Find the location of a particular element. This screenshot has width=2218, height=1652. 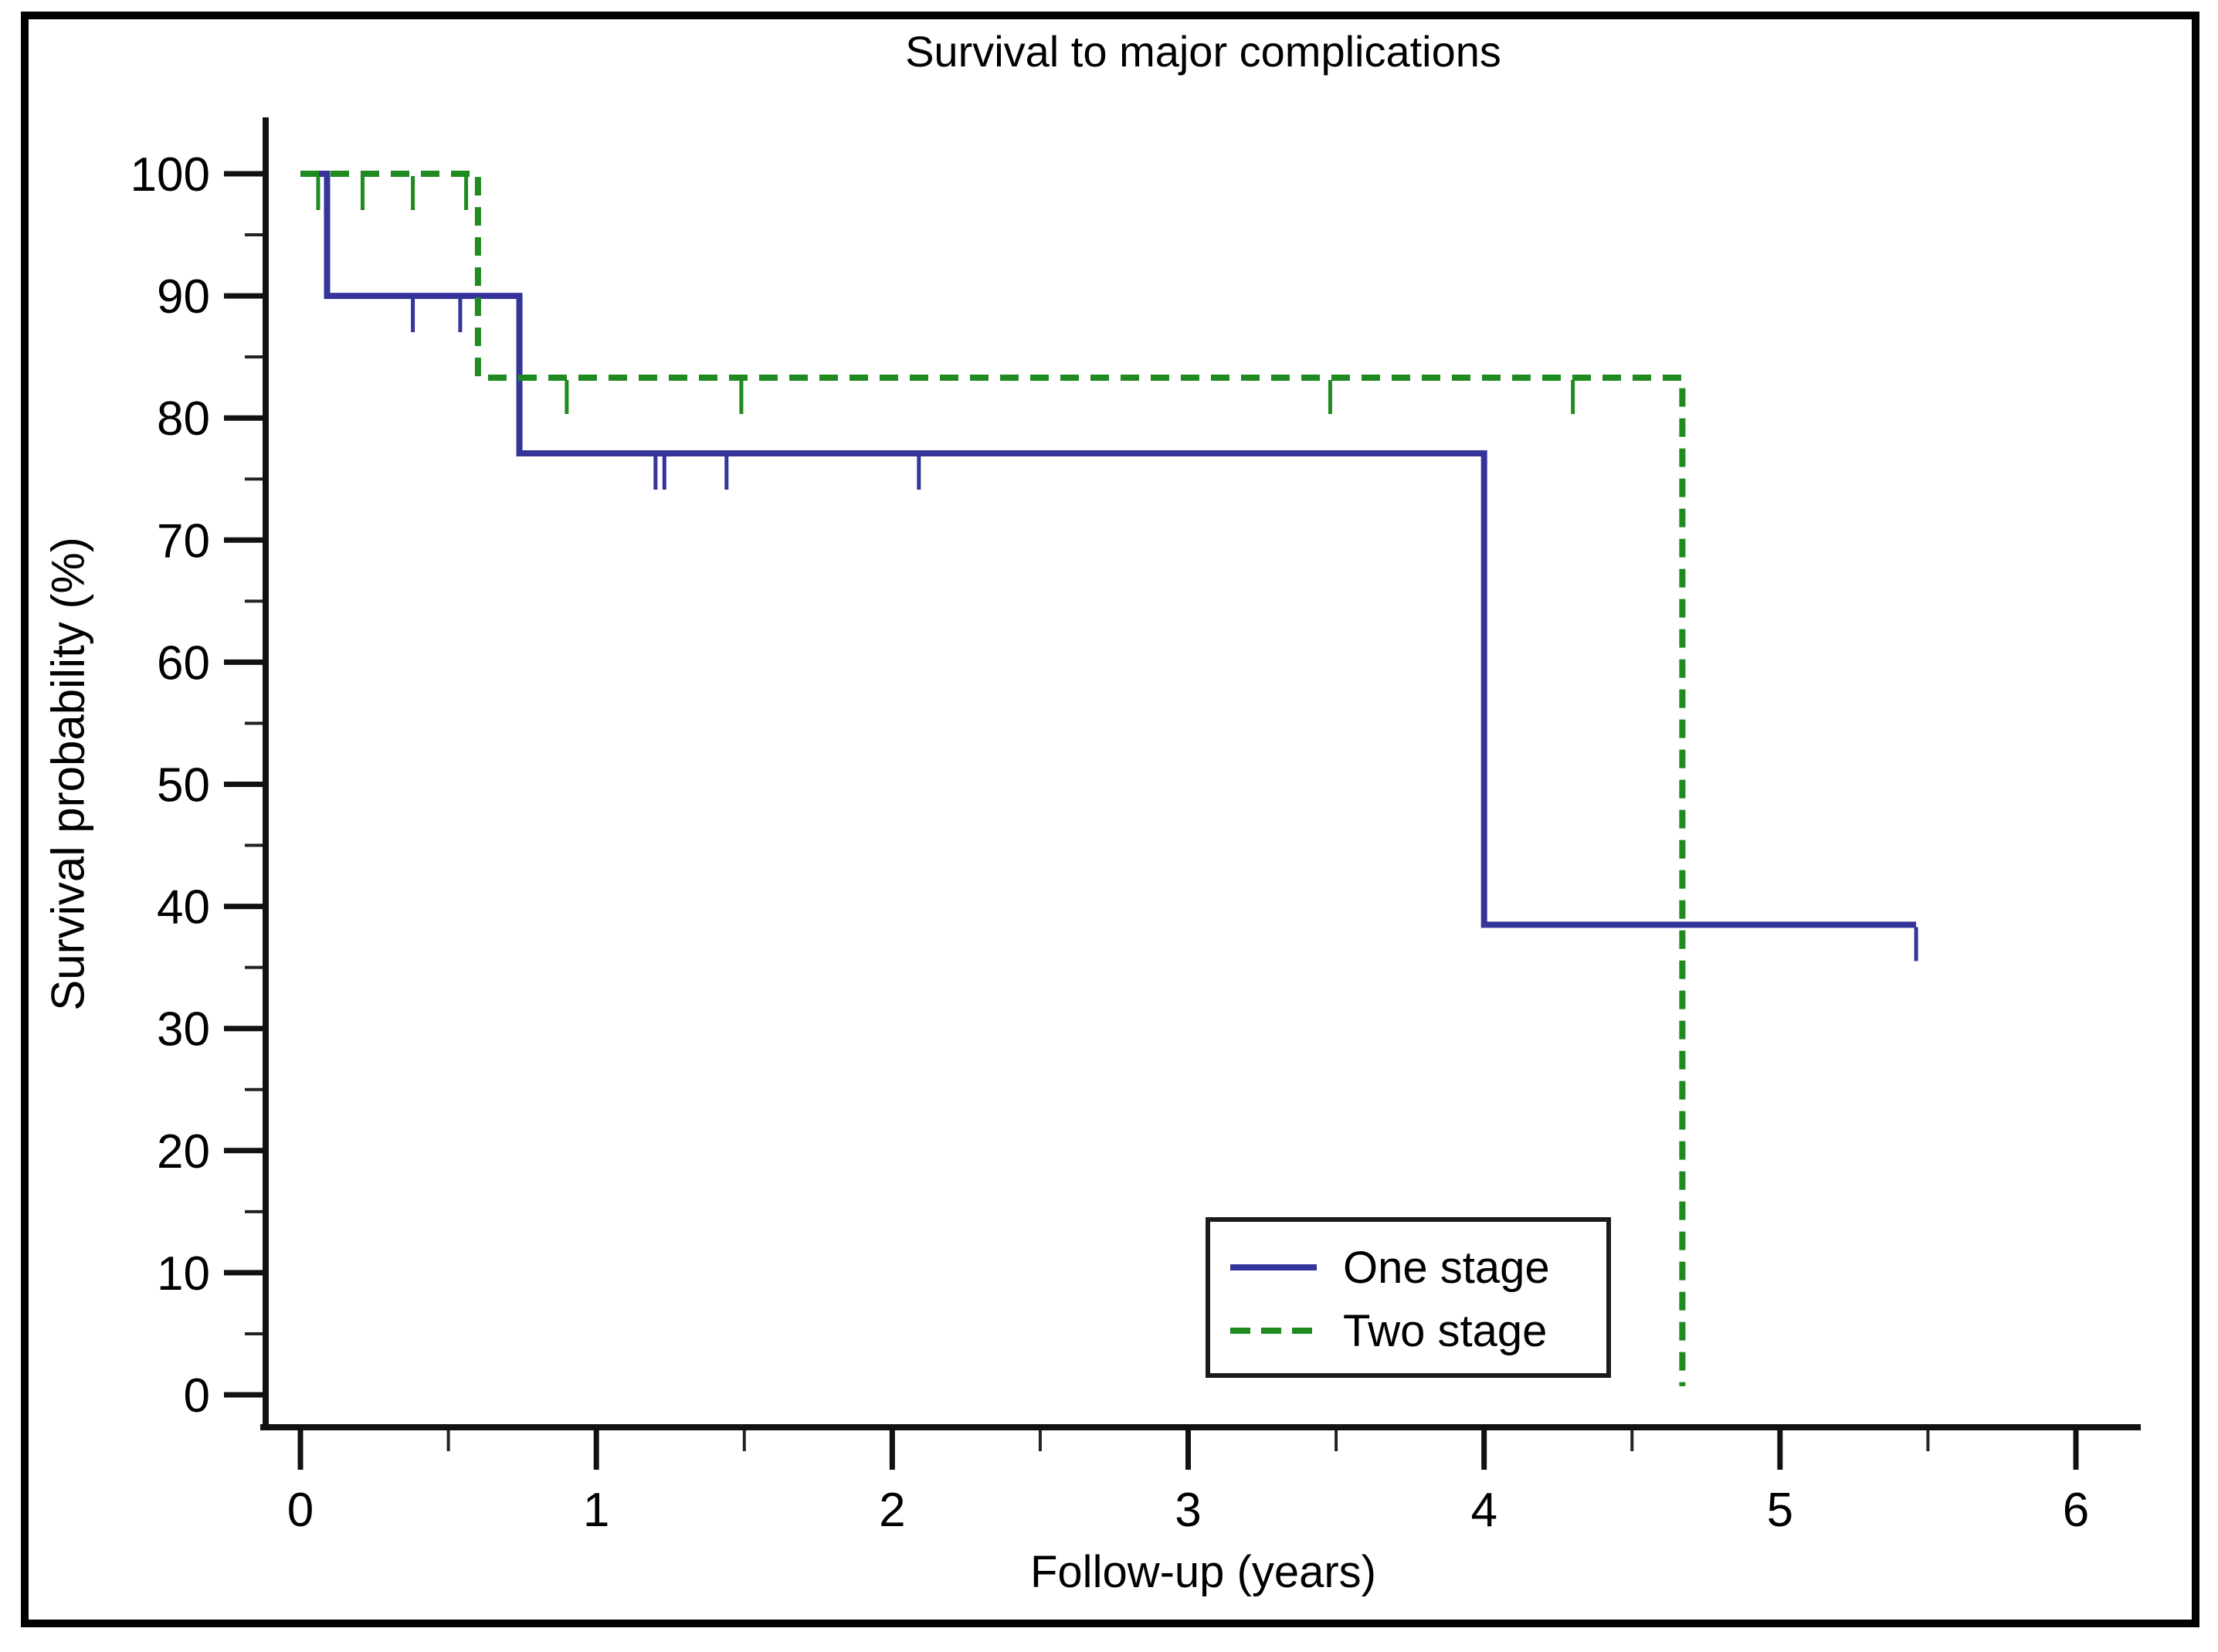

legend-label-one-stage: One stage is located at coordinates (1446, 1267).